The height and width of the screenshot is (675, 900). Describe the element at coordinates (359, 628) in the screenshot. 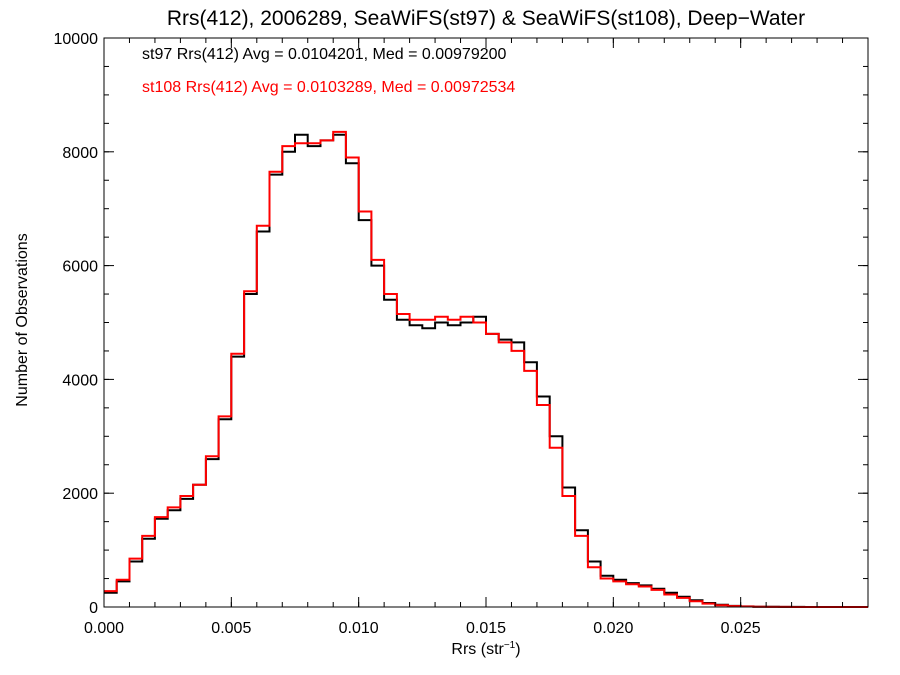

I see `x-tick-label: 0.010` at that location.